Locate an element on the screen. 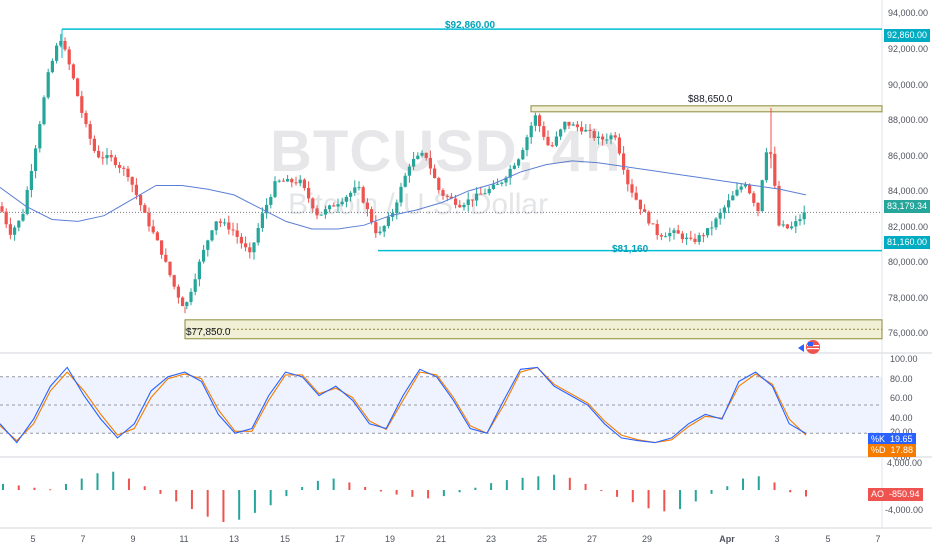  price-label: 88,000.00 is located at coordinates (908, 120).